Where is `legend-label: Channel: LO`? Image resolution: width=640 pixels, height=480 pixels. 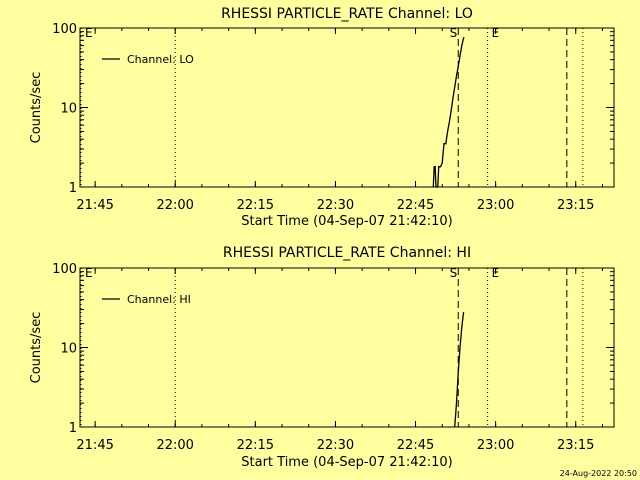
legend-label: Channel: LO is located at coordinates (160, 59).